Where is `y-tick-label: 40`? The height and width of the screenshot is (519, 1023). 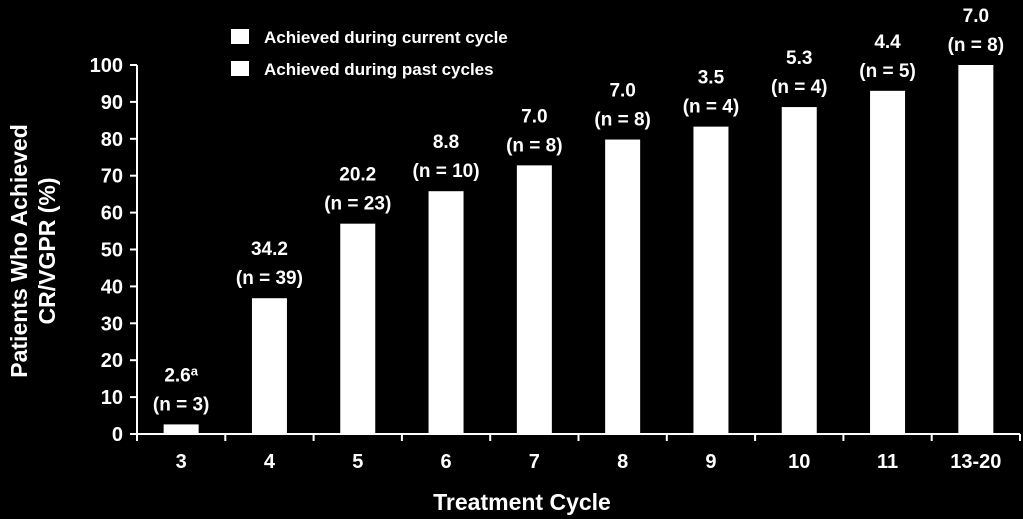
y-tick-label: 40 is located at coordinates (112, 287).